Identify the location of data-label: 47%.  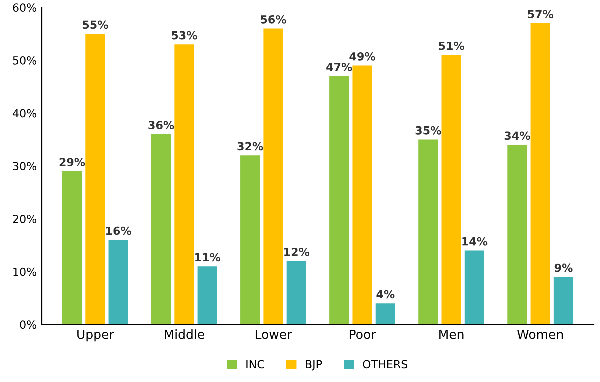
(339, 67).